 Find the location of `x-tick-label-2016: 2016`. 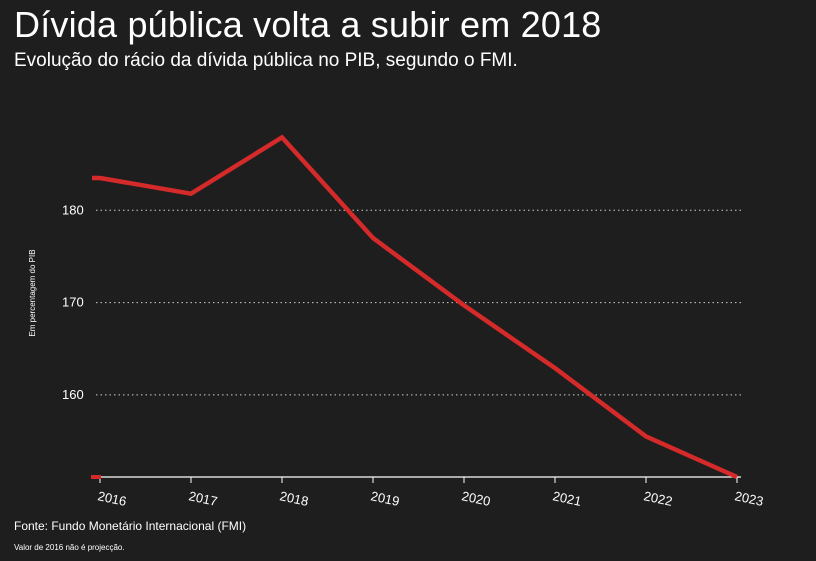

x-tick-label-2016: 2016 is located at coordinates (111, 498).